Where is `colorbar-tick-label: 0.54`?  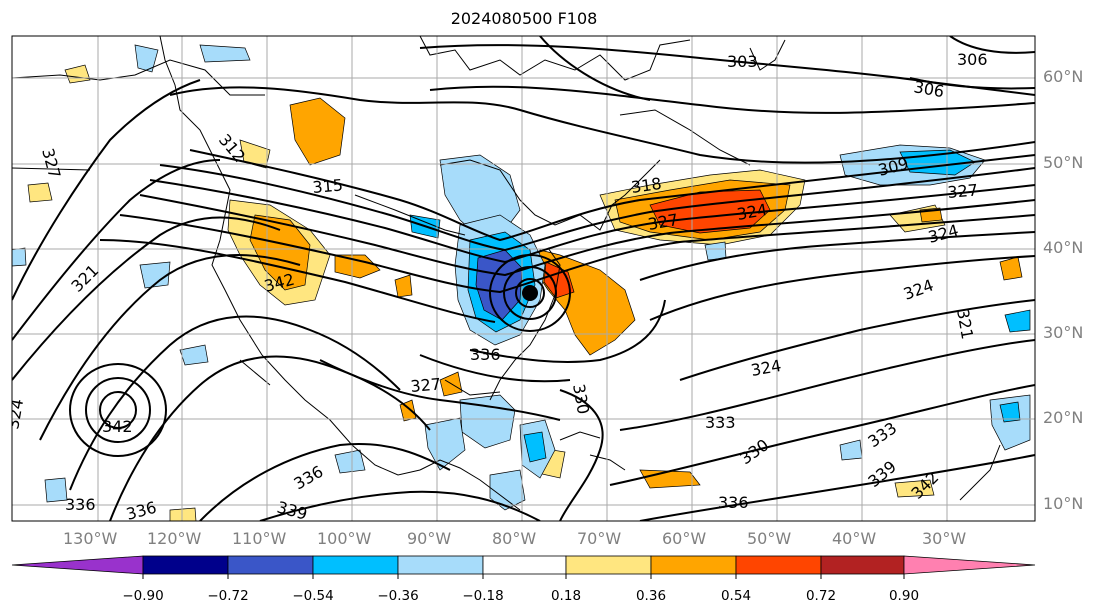 colorbar-tick-label: 0.54 is located at coordinates (736, 596).